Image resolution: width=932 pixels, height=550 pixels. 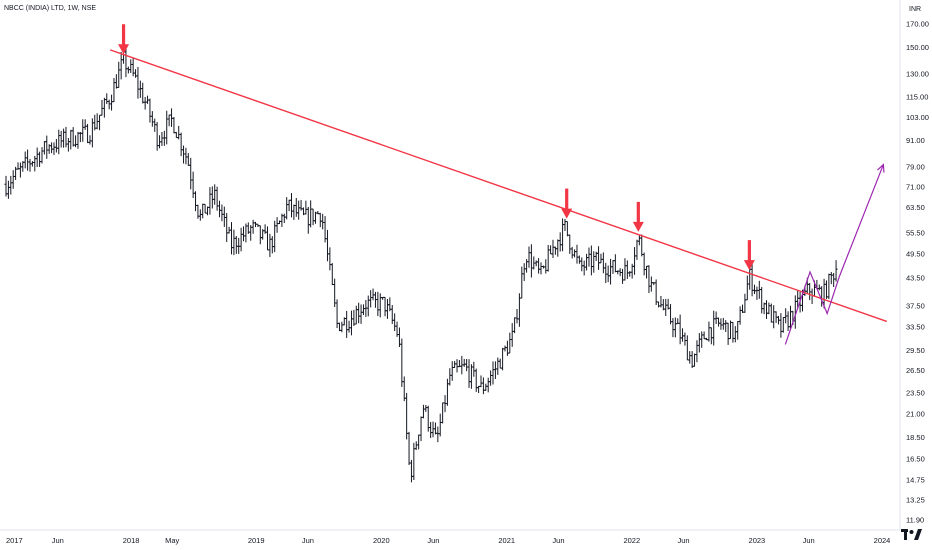 What do you see at coordinates (912, 535) in the screenshot?
I see `tradingview-logo` at bounding box center [912, 535].